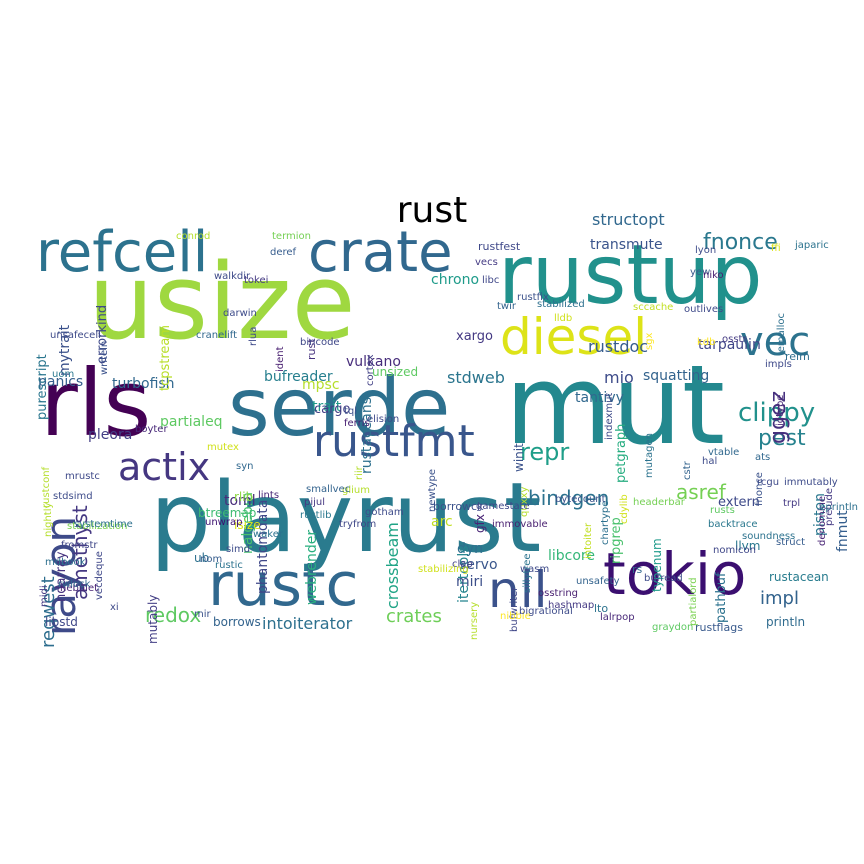  Describe the element at coordinates (533, 297) in the screenshot. I see `word-141: rustfix` at that location.